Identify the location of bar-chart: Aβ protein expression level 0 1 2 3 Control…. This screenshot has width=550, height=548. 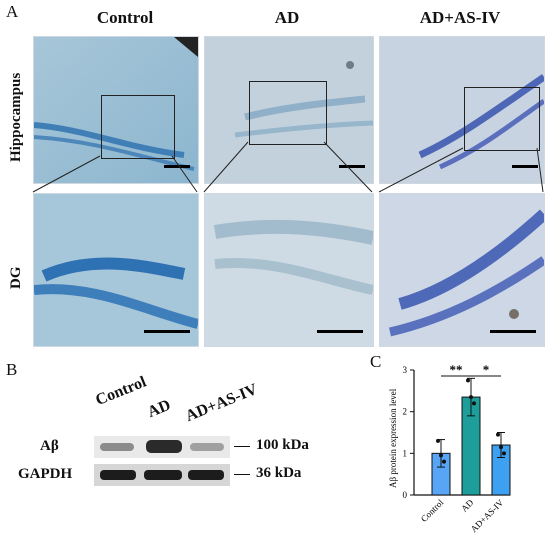
(449, 448).